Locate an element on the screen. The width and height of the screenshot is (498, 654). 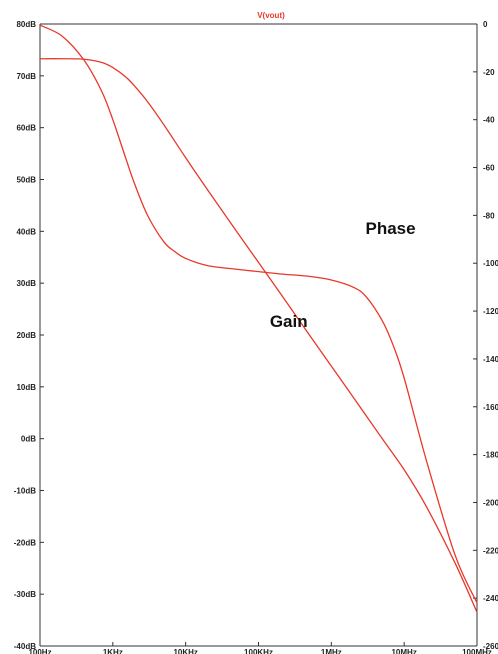
y-right-tick-label: -60 is located at coordinates (489, 168).